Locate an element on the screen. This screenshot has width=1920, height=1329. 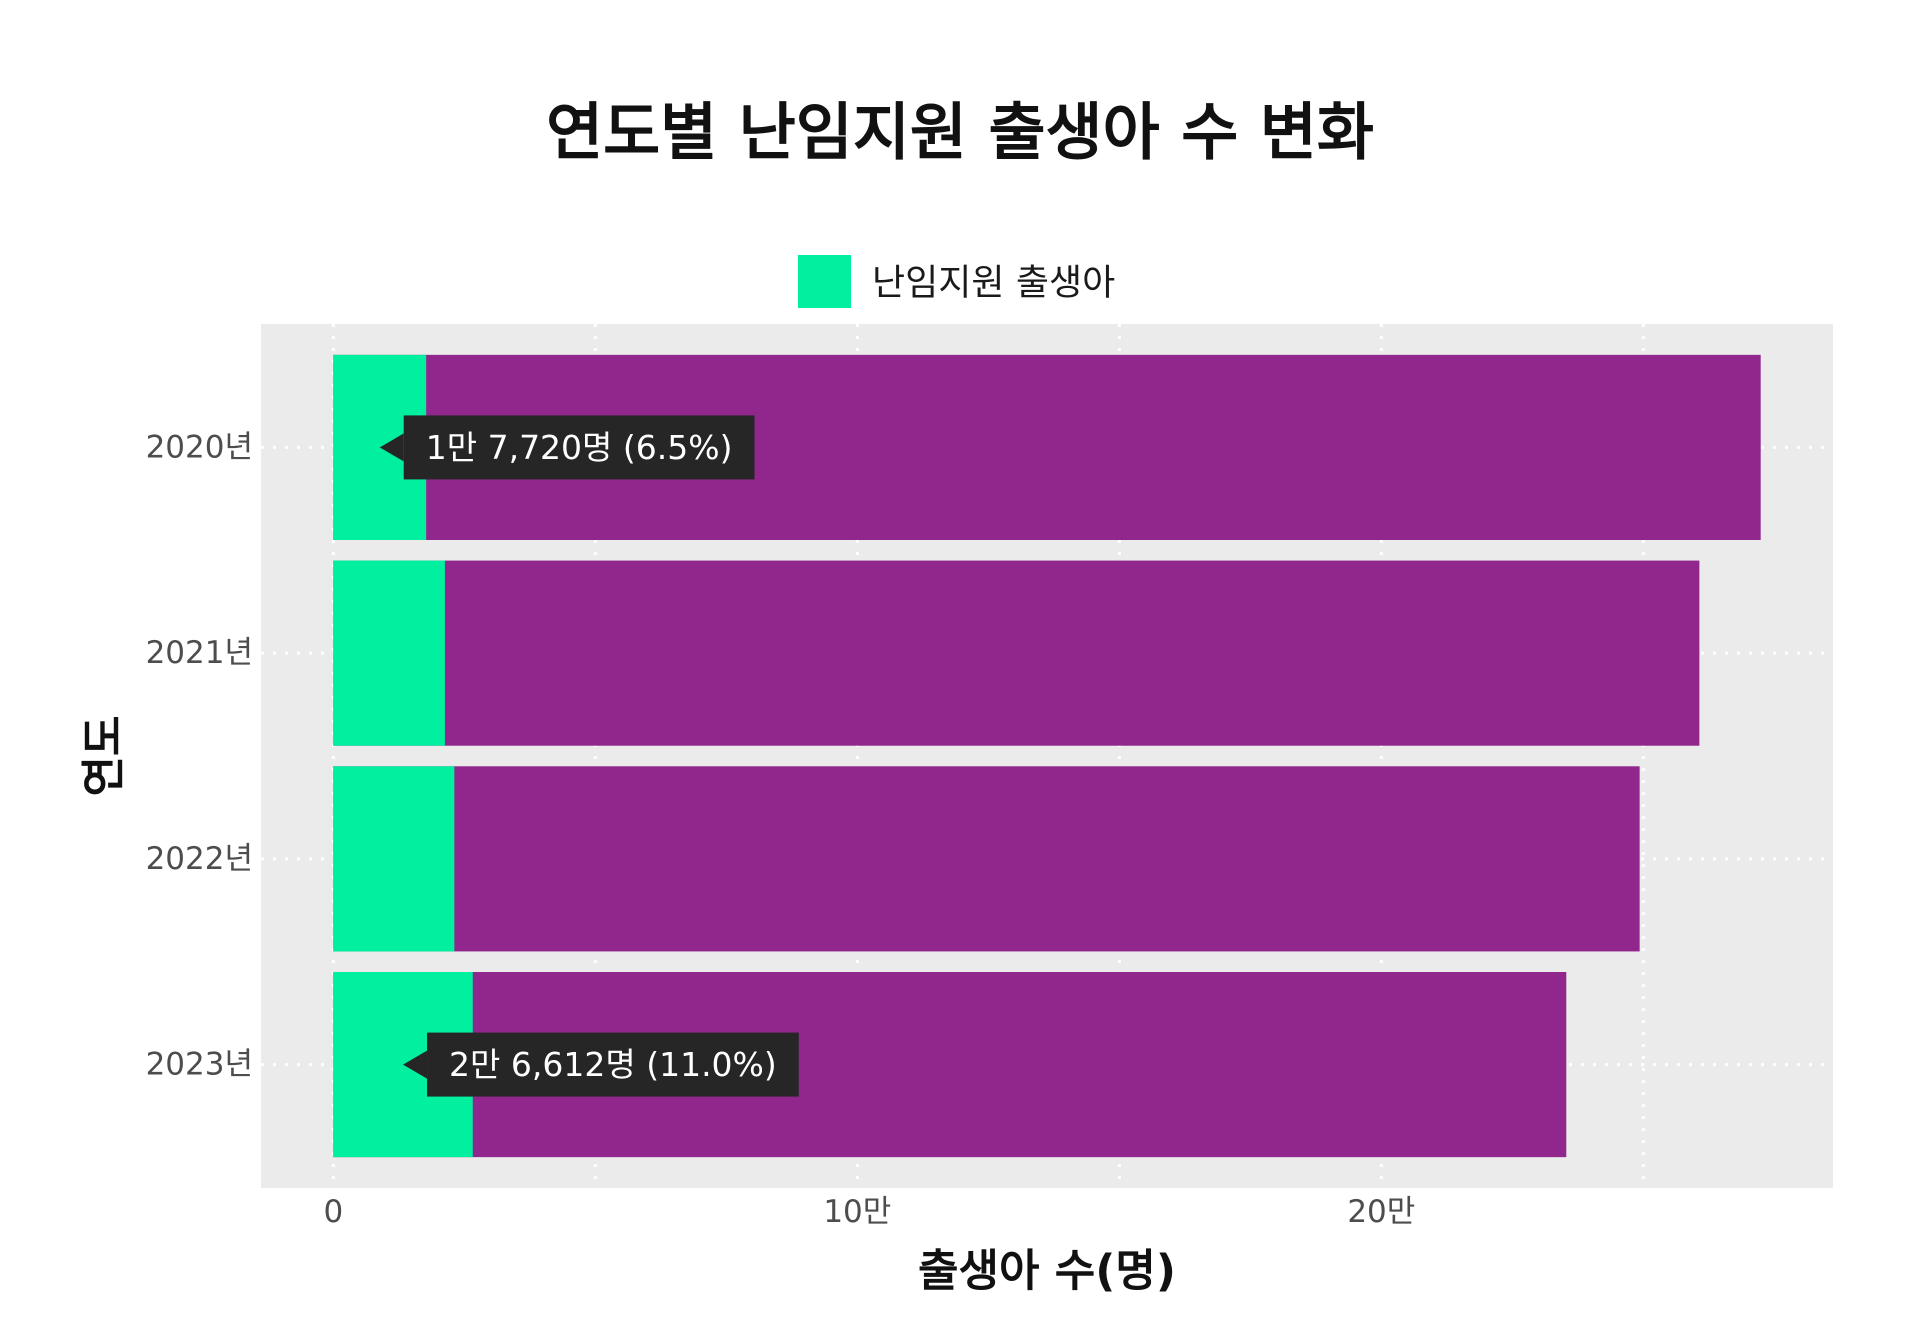
bar-series-2-2021 is located at coordinates (1016, 653).